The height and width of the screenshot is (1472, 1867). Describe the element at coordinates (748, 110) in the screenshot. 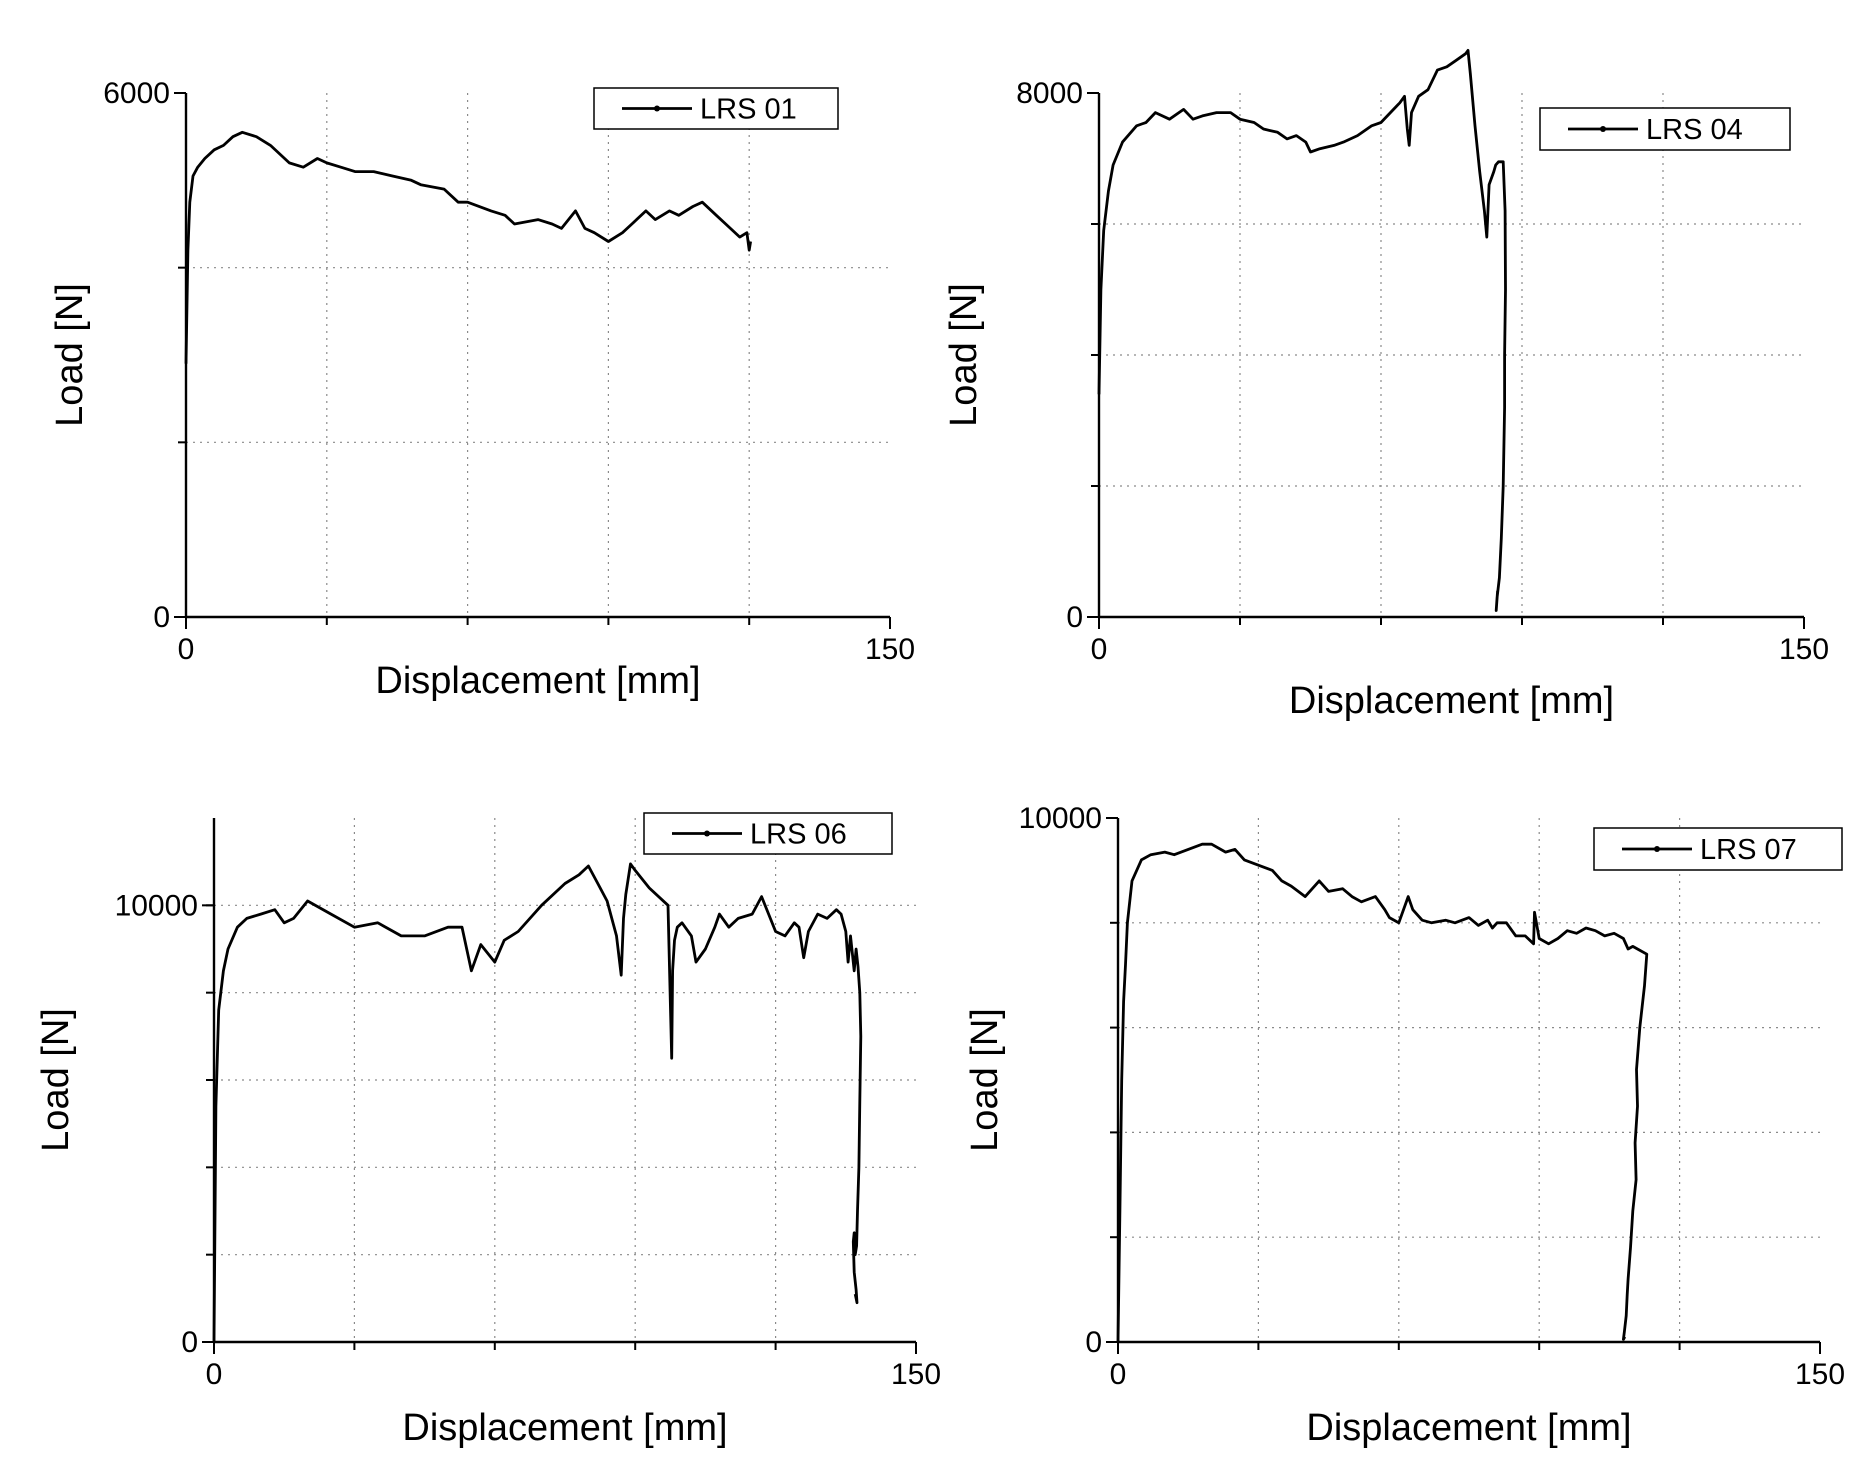

I see `legend-label: LRS 01` at that location.